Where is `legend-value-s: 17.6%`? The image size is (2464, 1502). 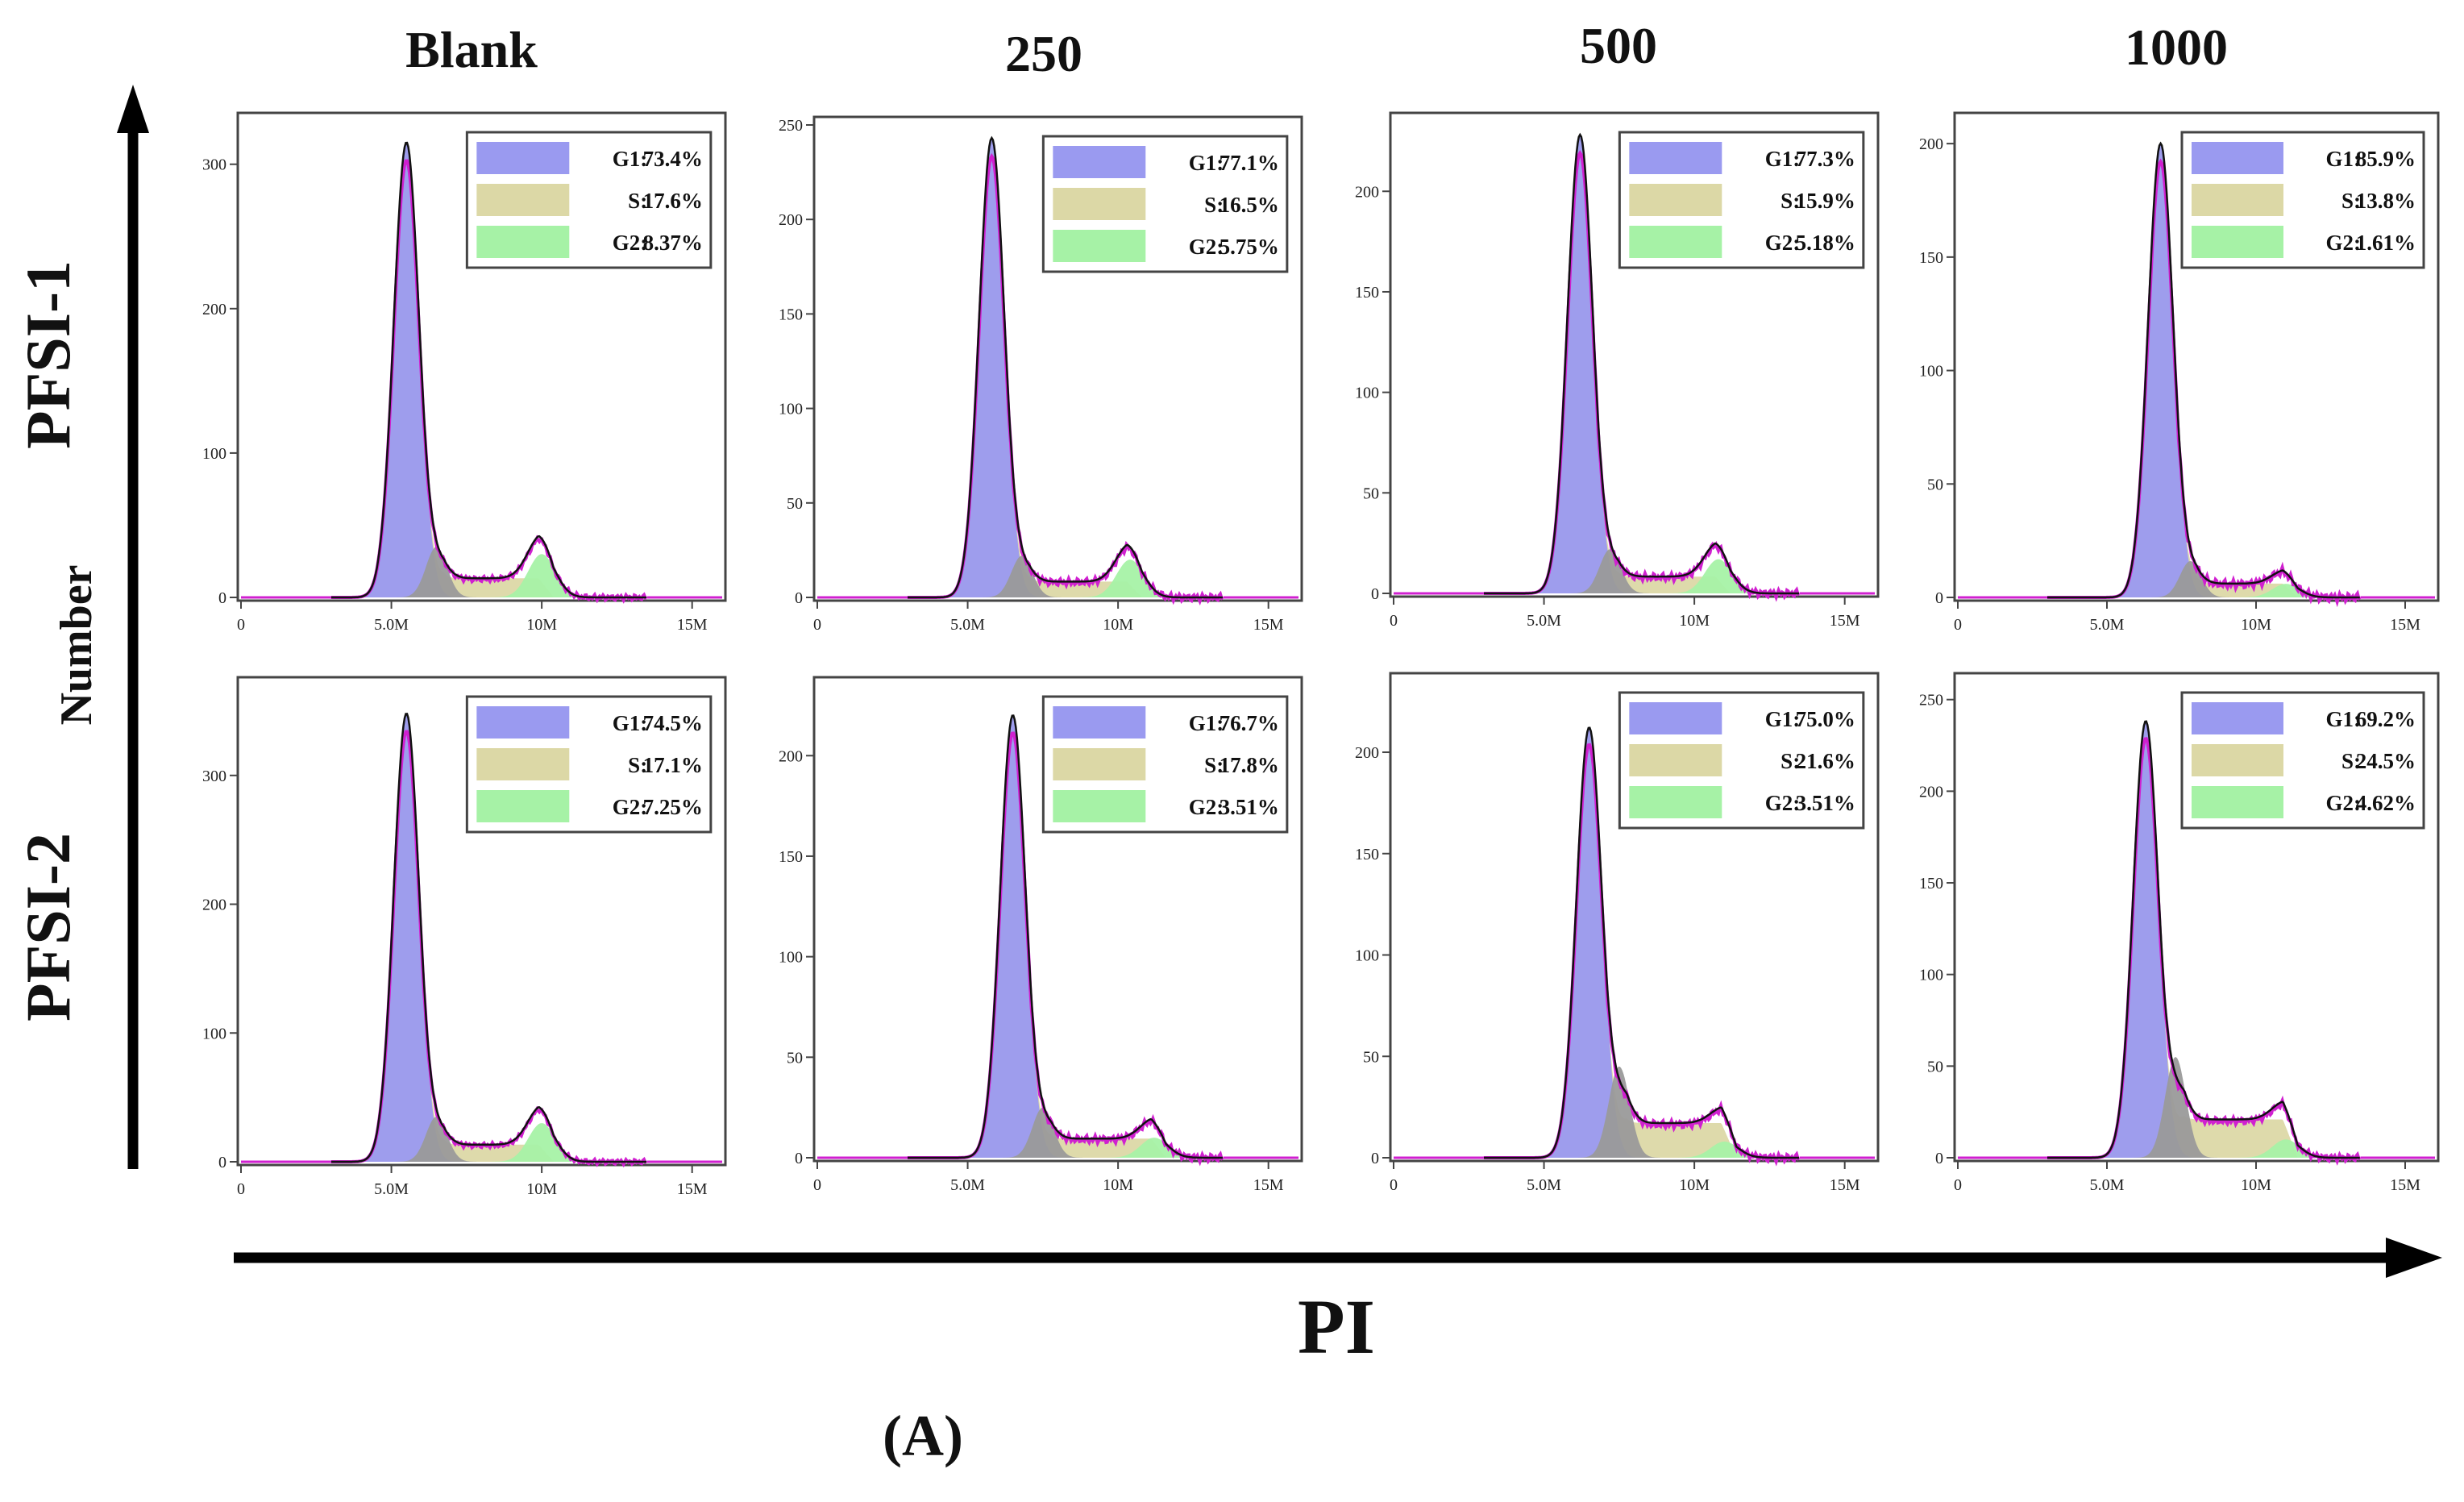
legend-value-s: 17.6% is located at coordinates (673, 201).